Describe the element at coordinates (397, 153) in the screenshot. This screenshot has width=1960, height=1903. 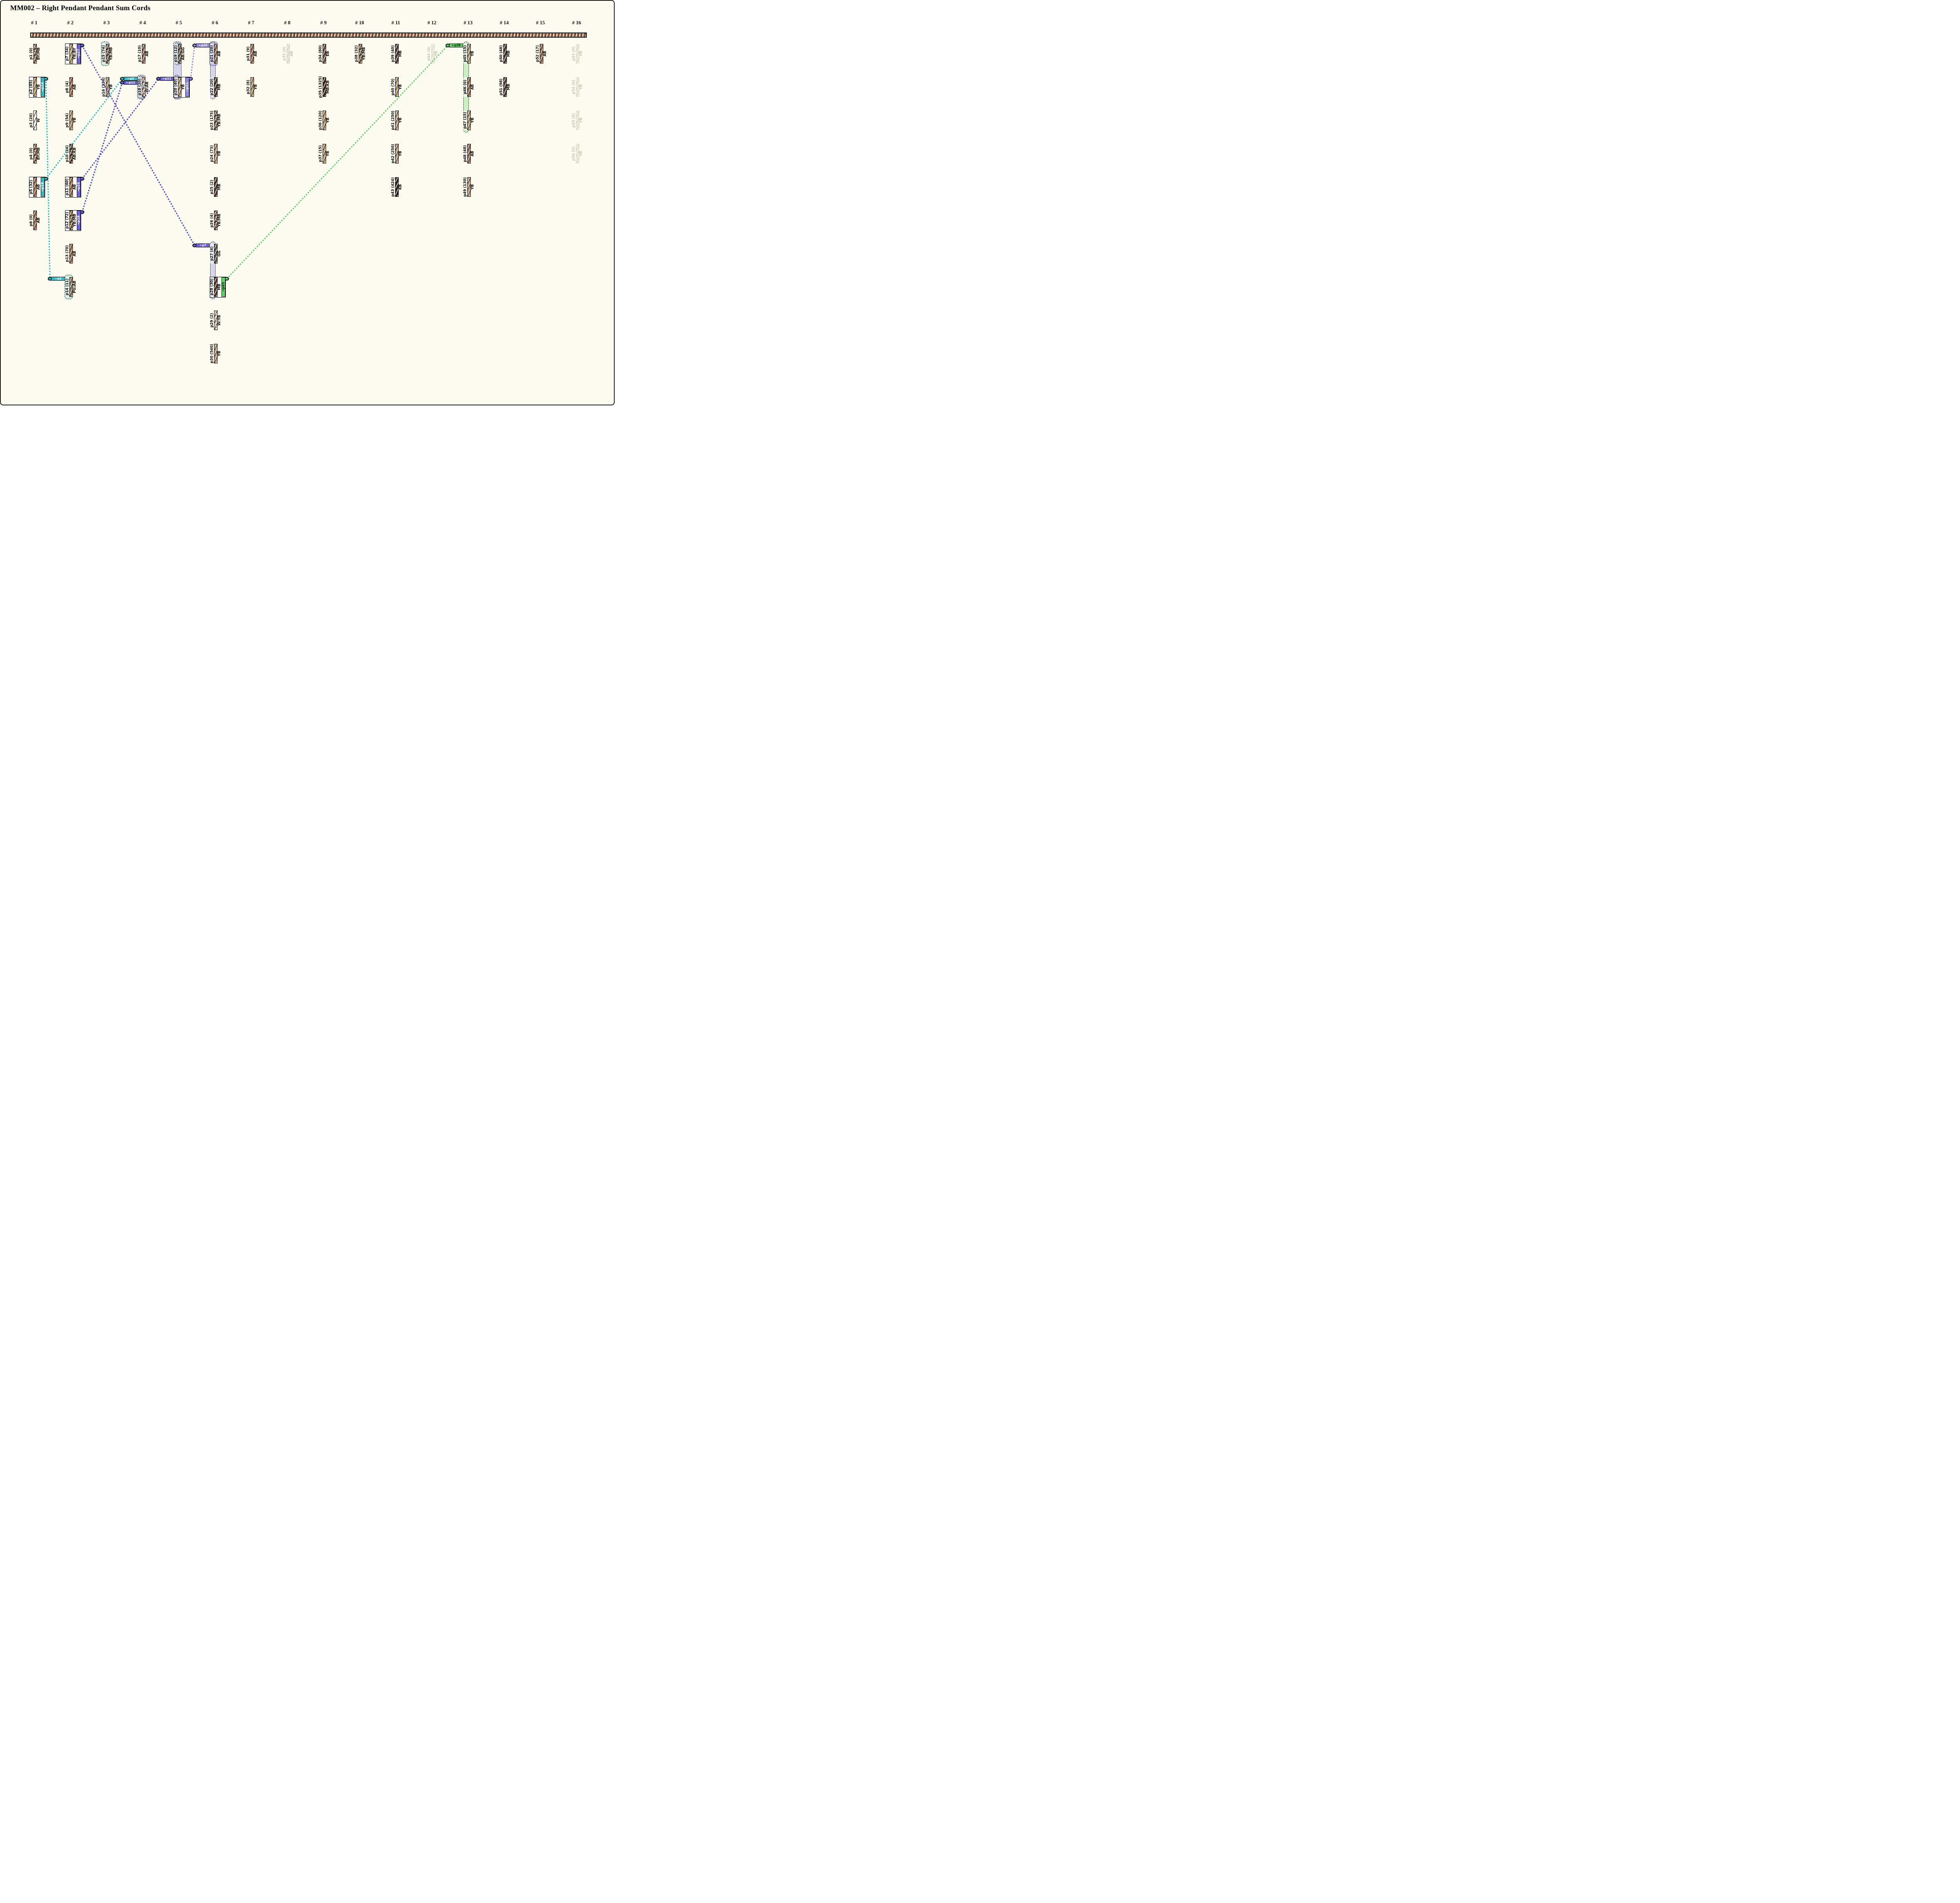
I see `pendant-cord-bar-p42` at that location.